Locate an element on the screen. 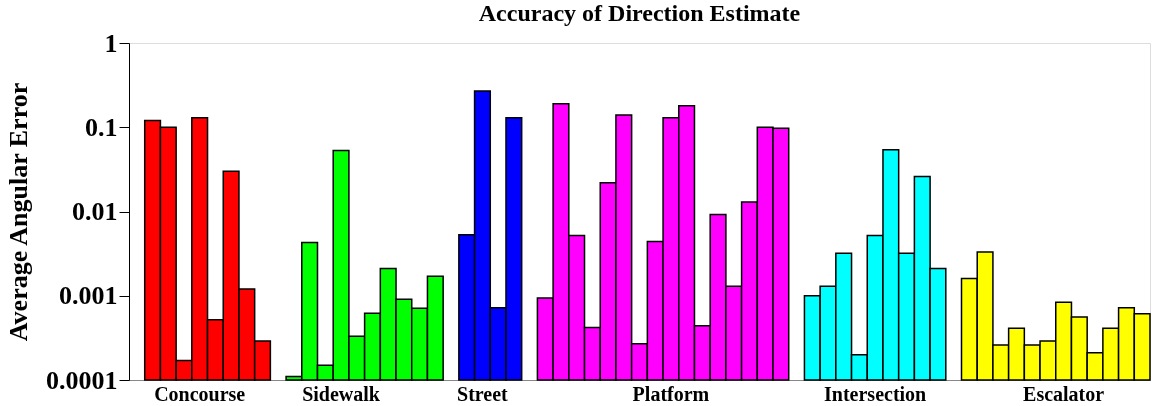  x-tick-label: Platform is located at coordinates (671, 393).